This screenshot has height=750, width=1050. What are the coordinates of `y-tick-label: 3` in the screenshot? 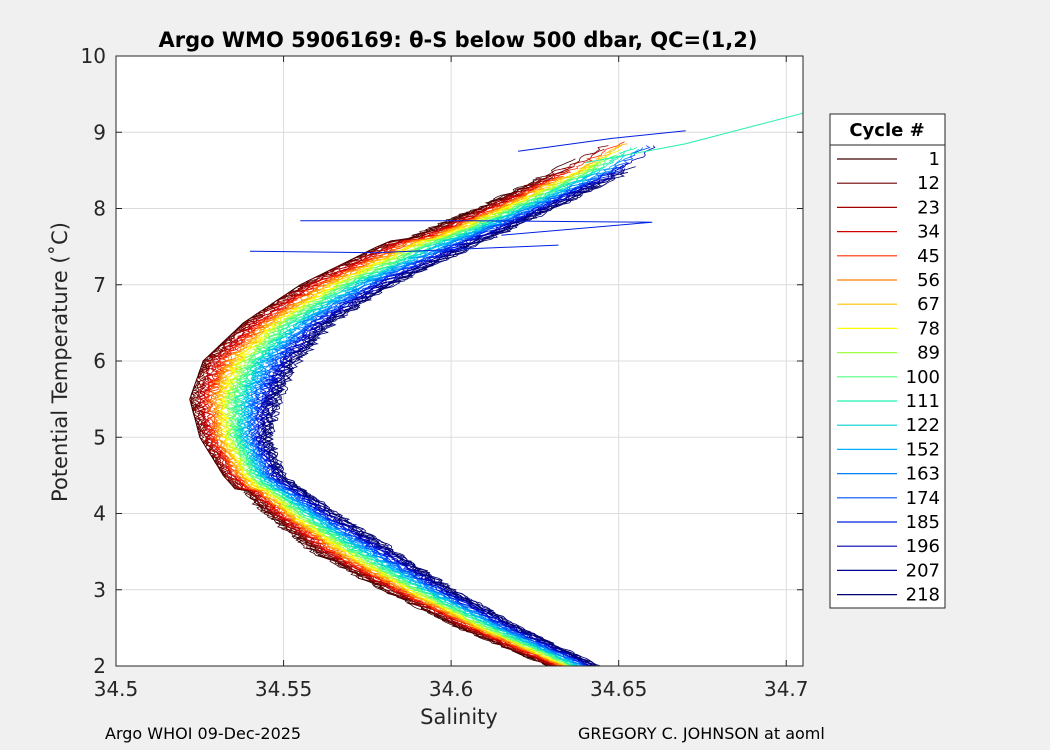 It's located at (99, 590).